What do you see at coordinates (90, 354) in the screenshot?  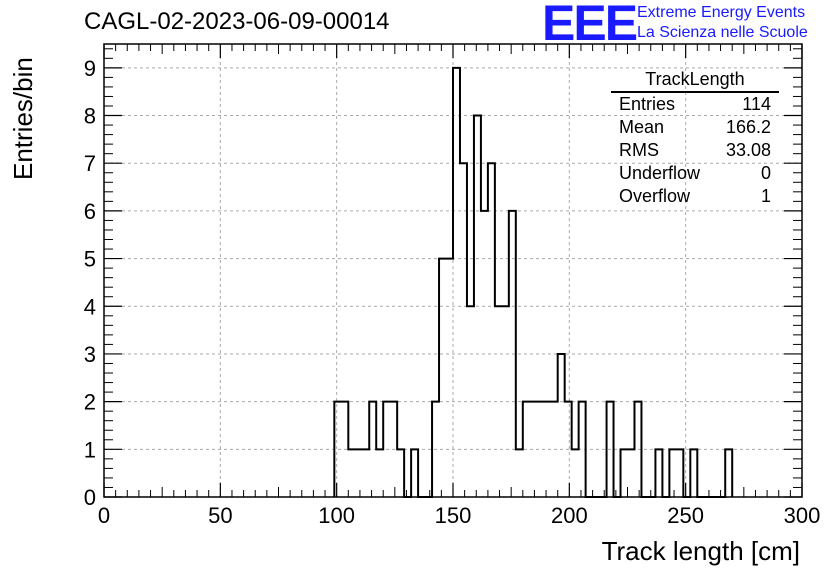 I see `y-tick-label: 3` at bounding box center [90, 354].